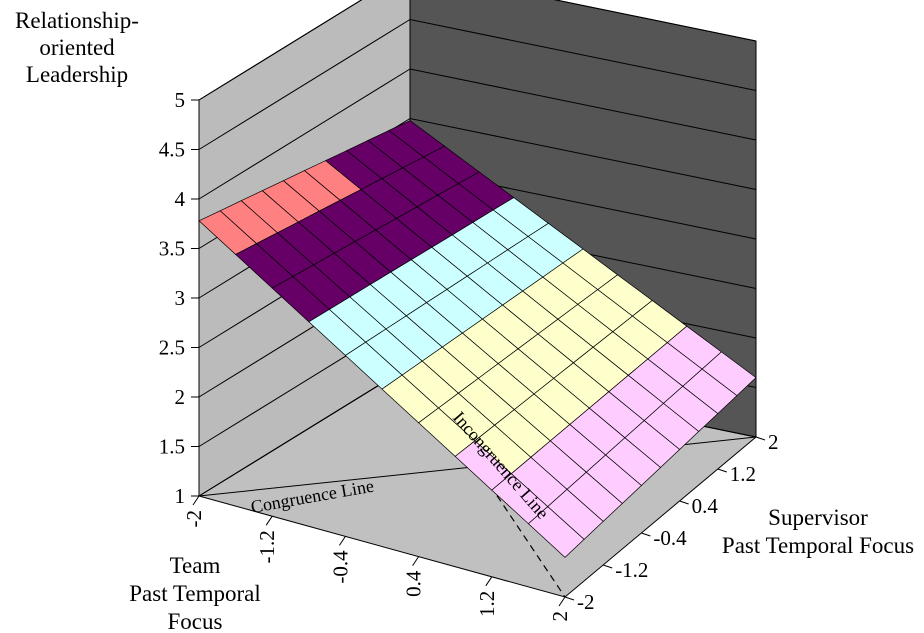  Describe the element at coordinates (180, 298) in the screenshot. I see `z-tick-label: 3` at that location.